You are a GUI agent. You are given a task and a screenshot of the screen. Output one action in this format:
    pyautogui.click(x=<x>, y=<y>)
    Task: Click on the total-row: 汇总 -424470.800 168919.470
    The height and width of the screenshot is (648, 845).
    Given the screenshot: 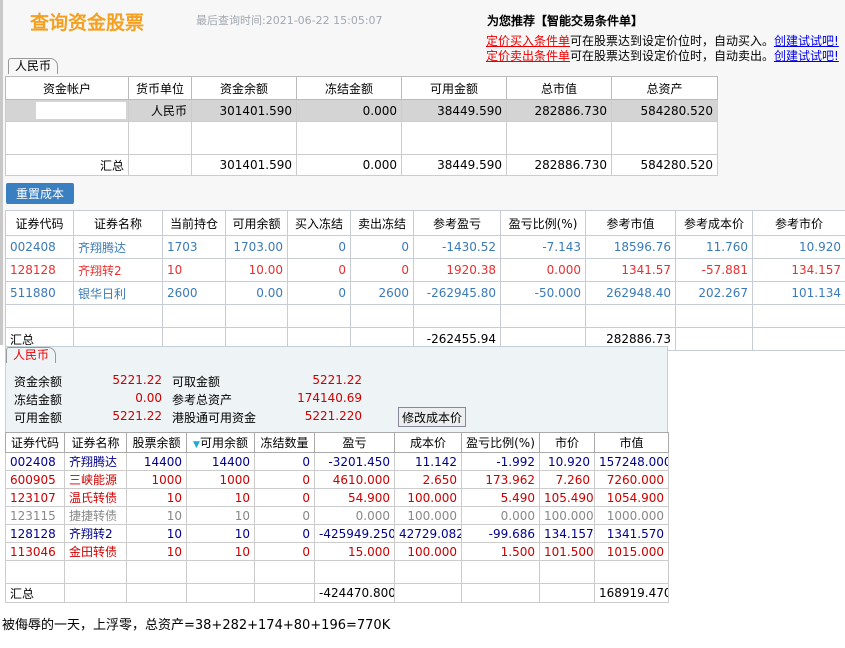 What is the action you would take?
    pyautogui.click(x=337, y=593)
    